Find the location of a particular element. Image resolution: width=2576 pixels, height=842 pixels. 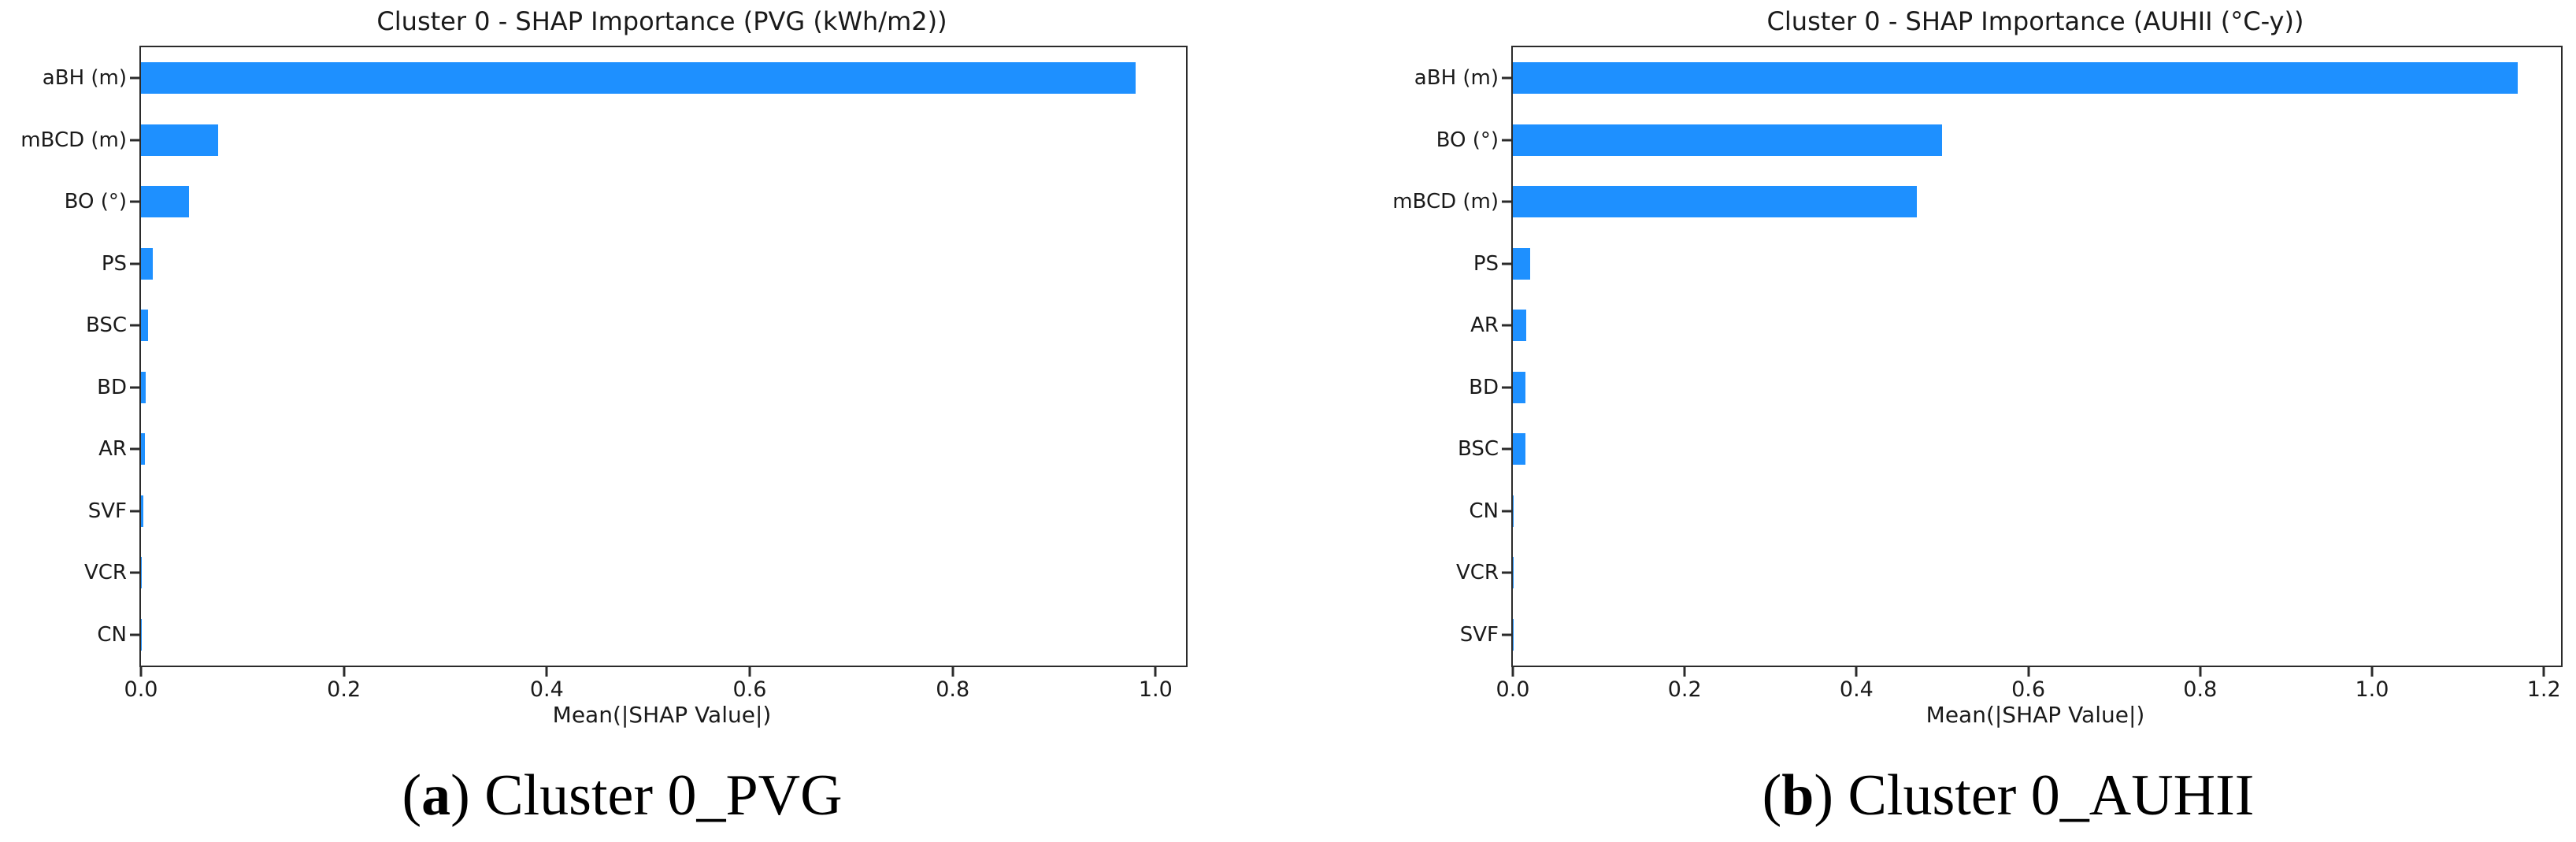

x-axis-label-b: Mean(|SHAP Value|) is located at coordinates (2035, 715).